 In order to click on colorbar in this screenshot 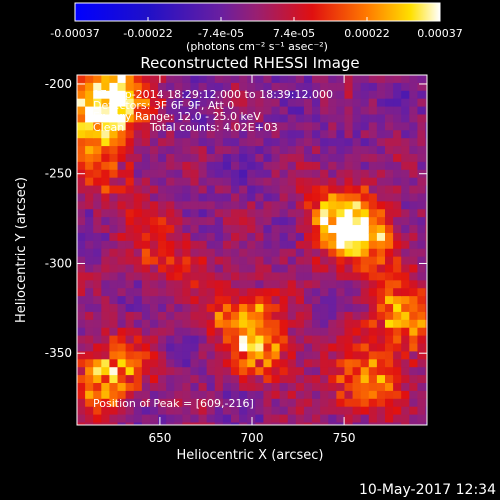, I will do `click(257, 12)`.